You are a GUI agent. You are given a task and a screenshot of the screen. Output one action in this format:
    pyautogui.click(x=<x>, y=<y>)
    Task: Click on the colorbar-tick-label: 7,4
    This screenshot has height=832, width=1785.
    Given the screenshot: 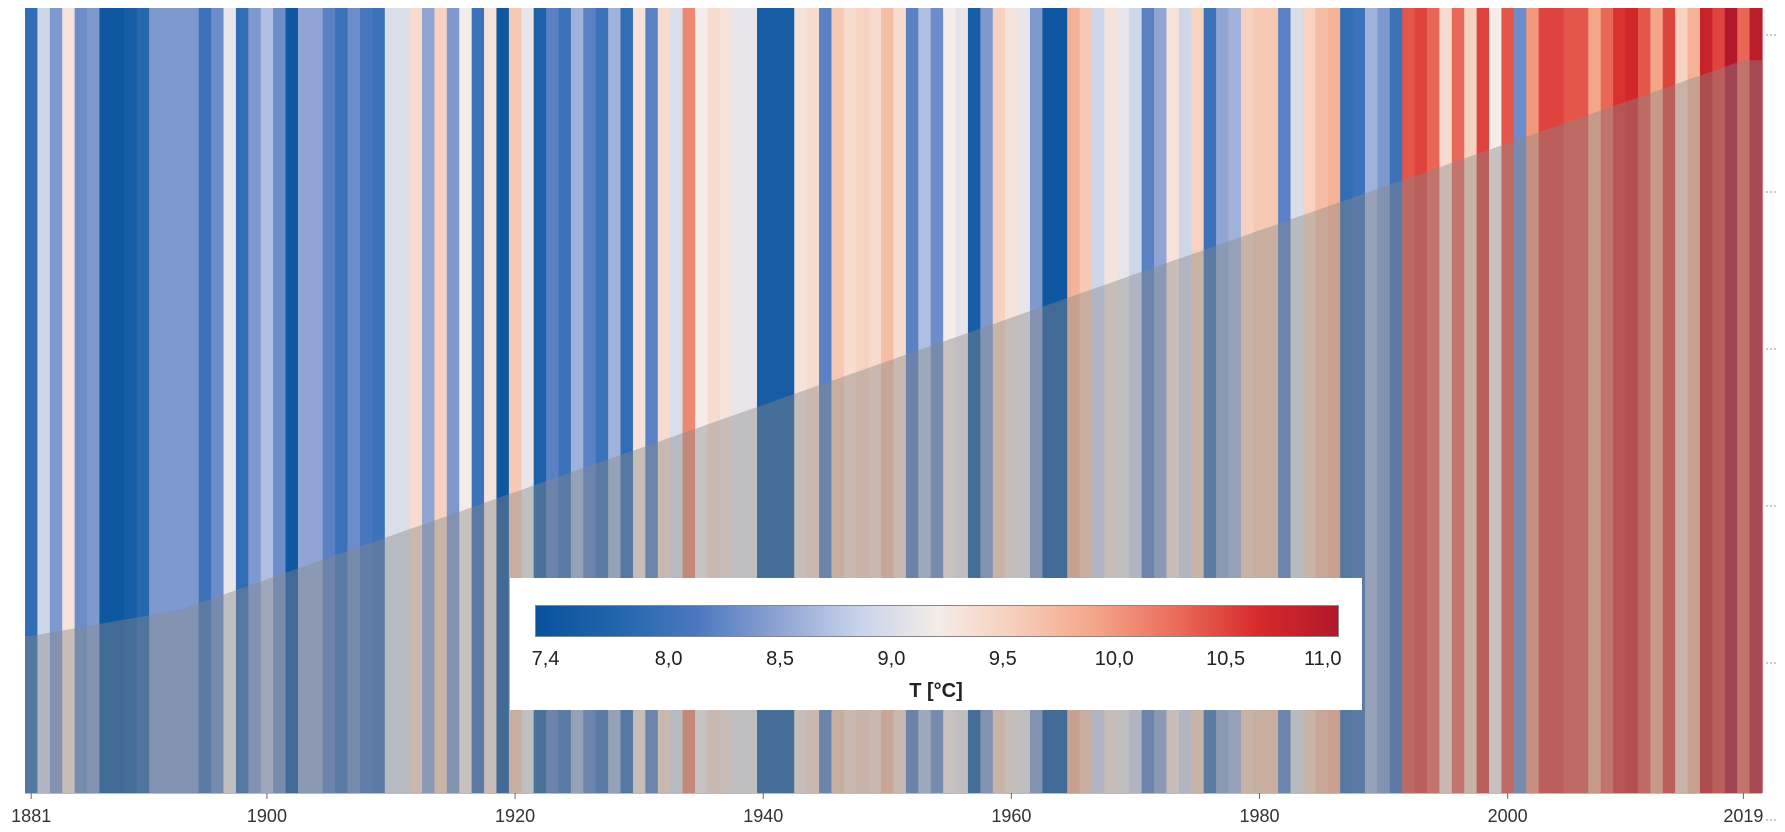 What is the action you would take?
    pyautogui.click(x=545, y=659)
    